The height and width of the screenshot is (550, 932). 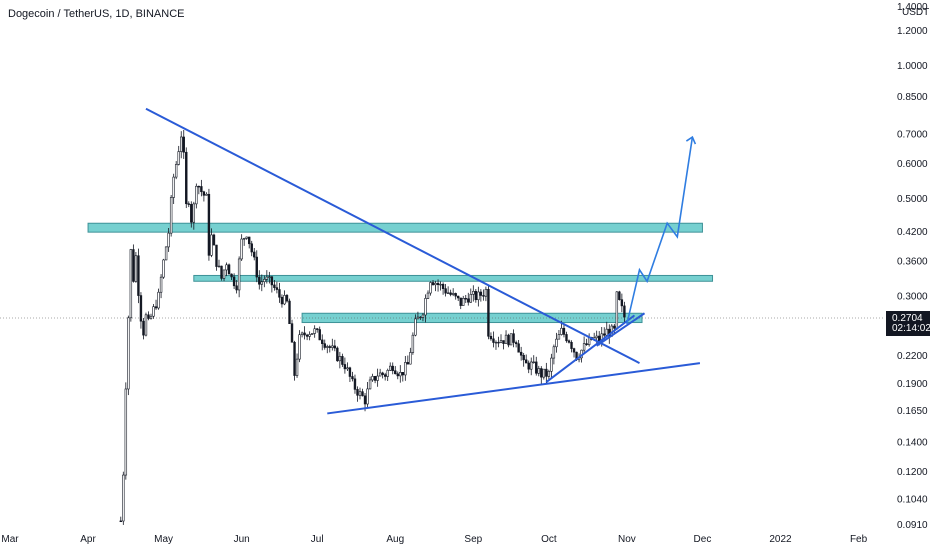 I want to click on x-tick-label: Oct, so click(x=549, y=539).